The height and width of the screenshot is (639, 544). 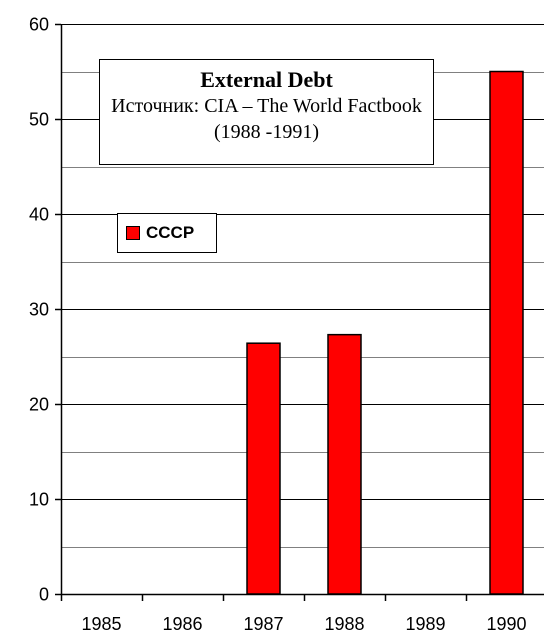 I want to click on bar-1987, so click(x=263, y=468).